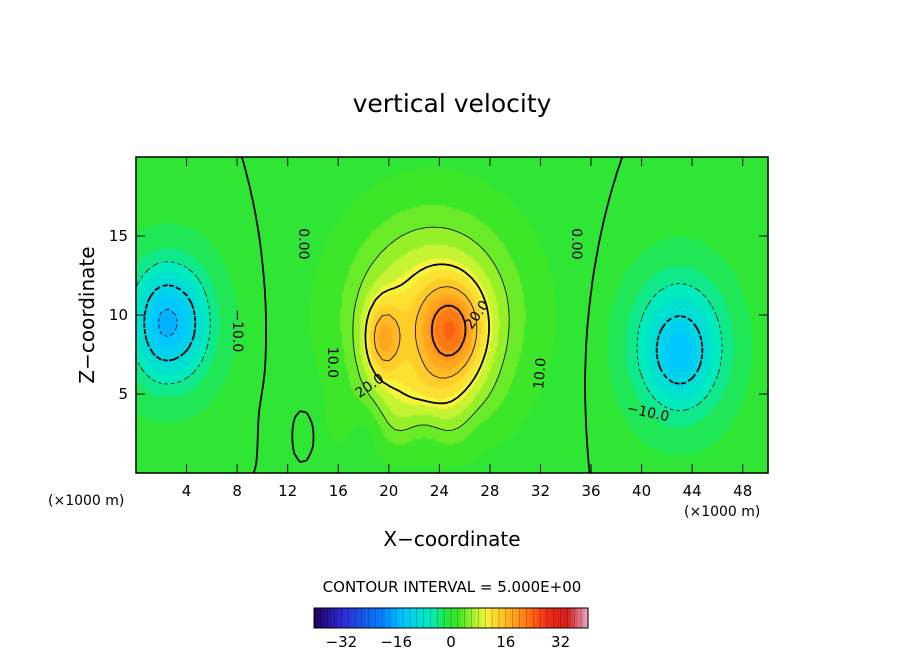 Image resolution: width=904 pixels, height=654 pixels. What do you see at coordinates (451, 539) in the screenshot?
I see `x-axis-label: X−coordinate` at bounding box center [451, 539].